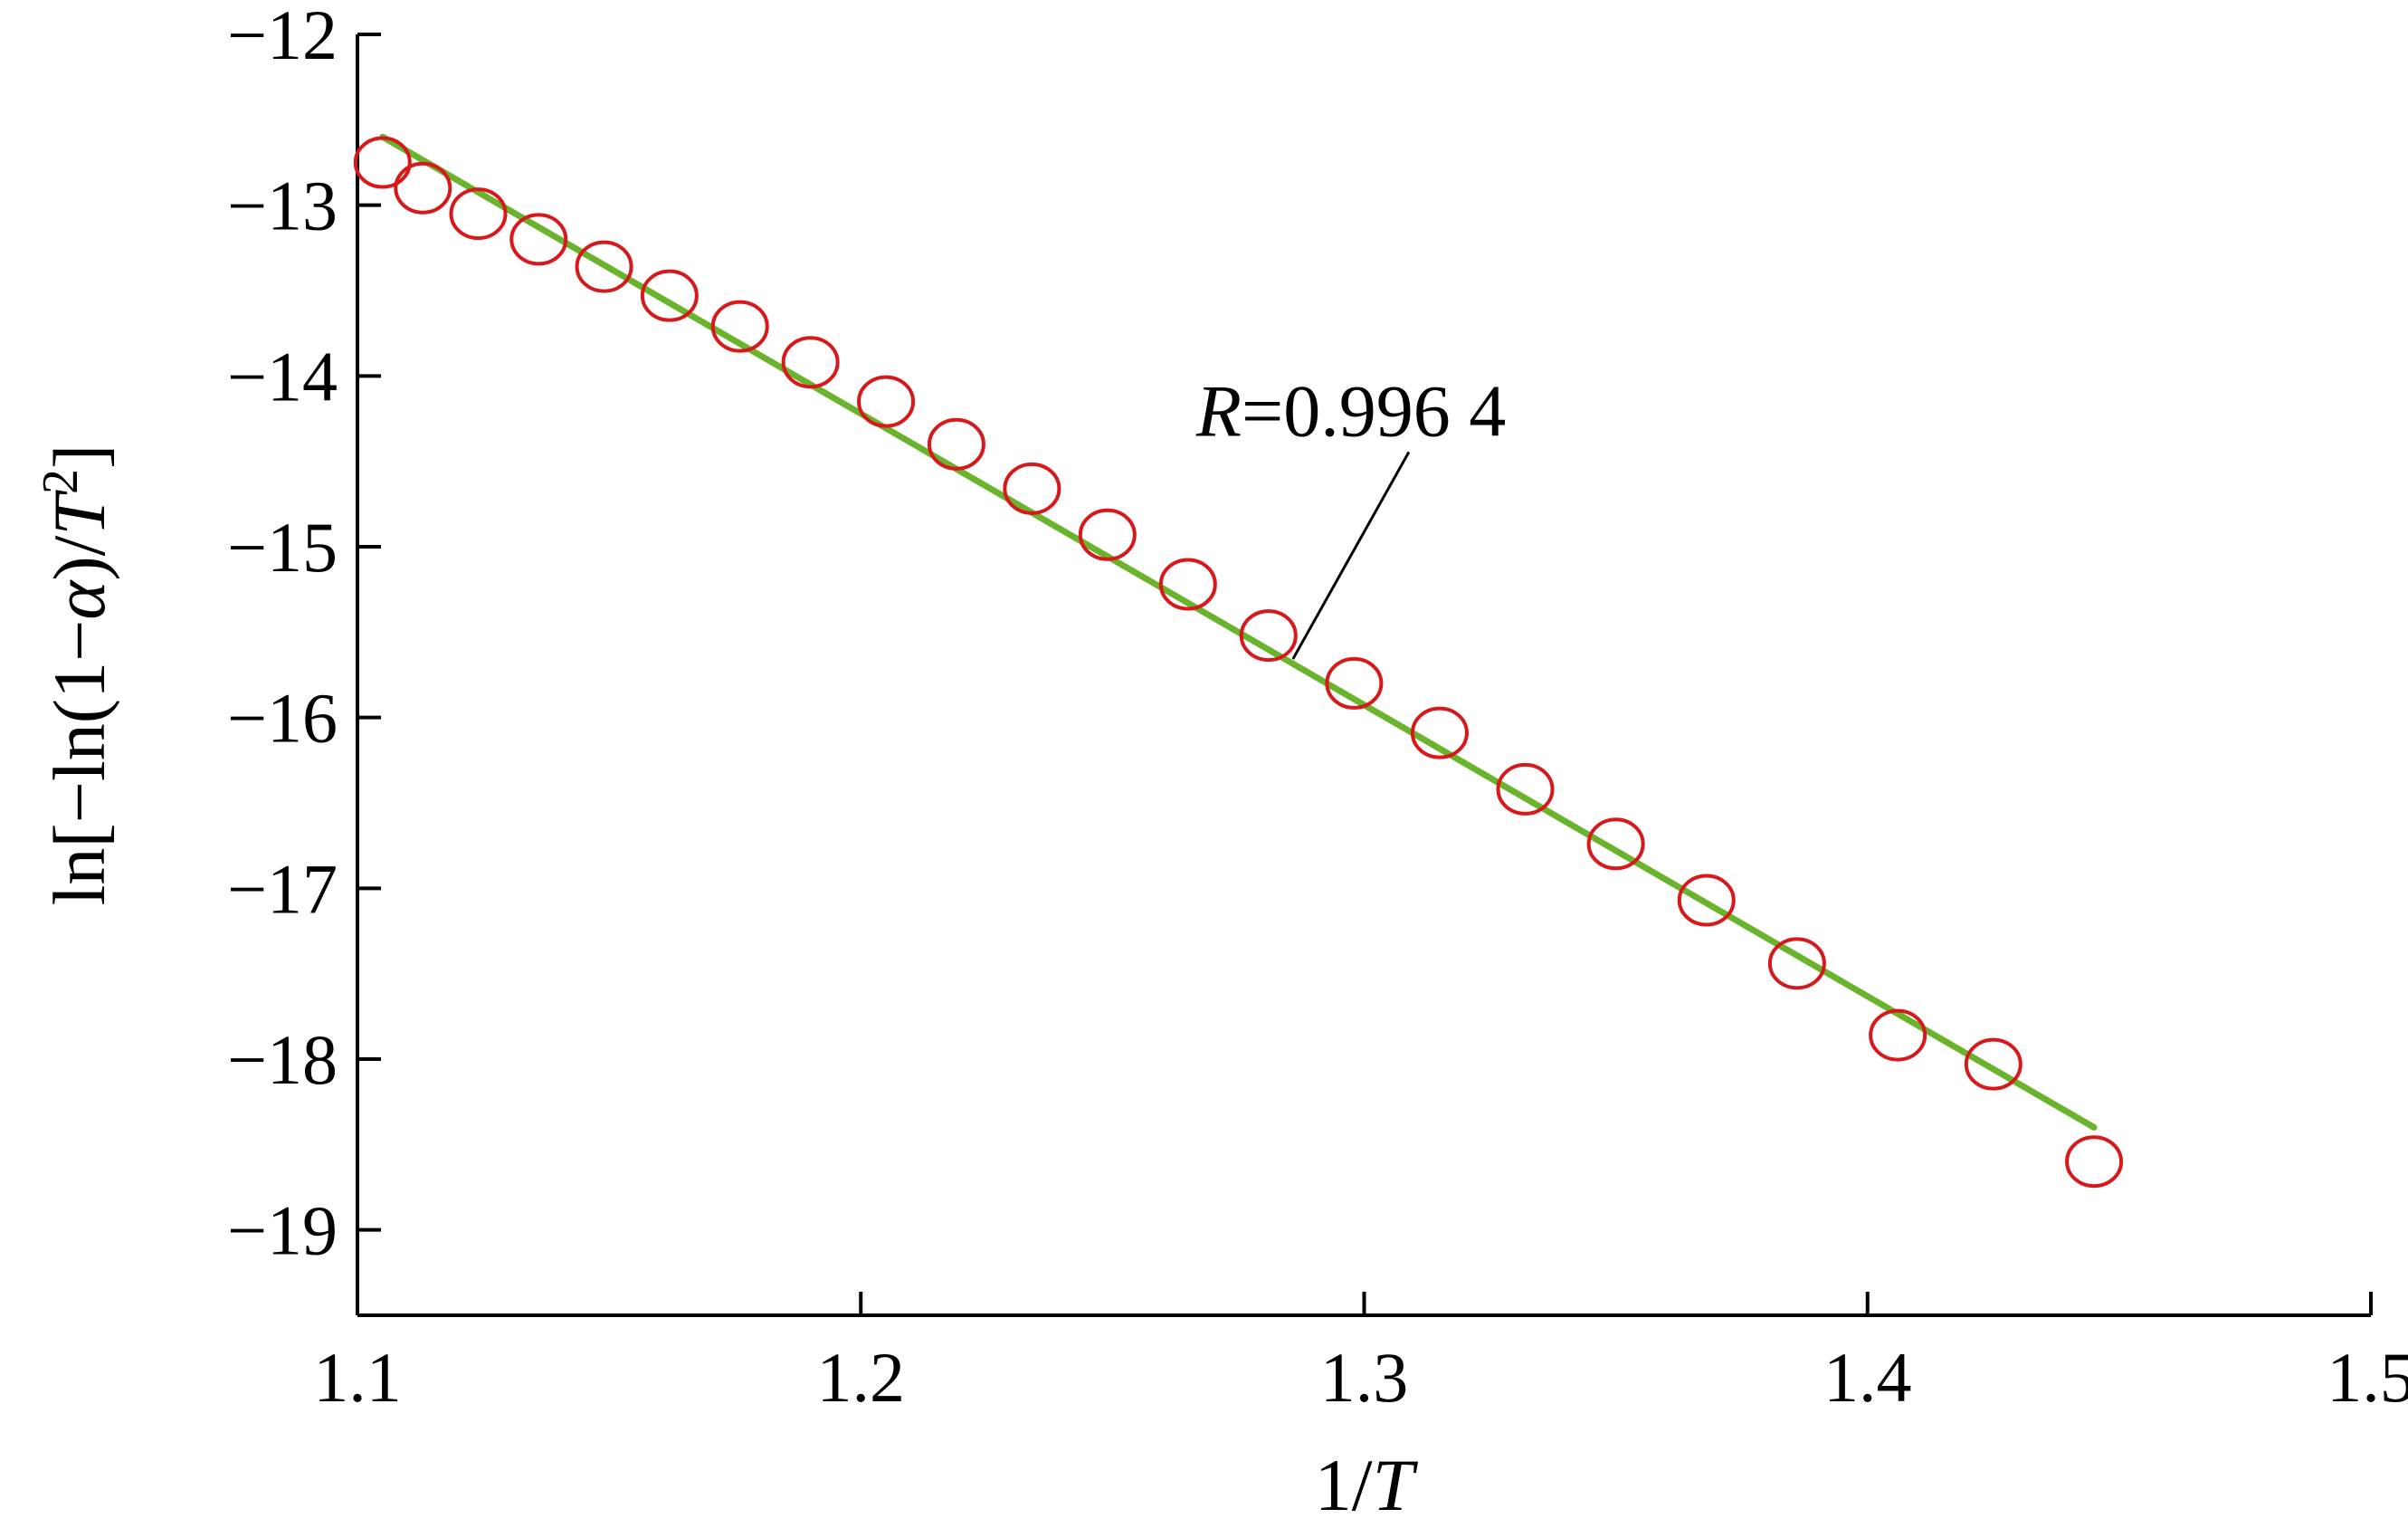  What do you see at coordinates (357, 1377) in the screenshot?
I see `x-tick-label: 1.1` at bounding box center [357, 1377].